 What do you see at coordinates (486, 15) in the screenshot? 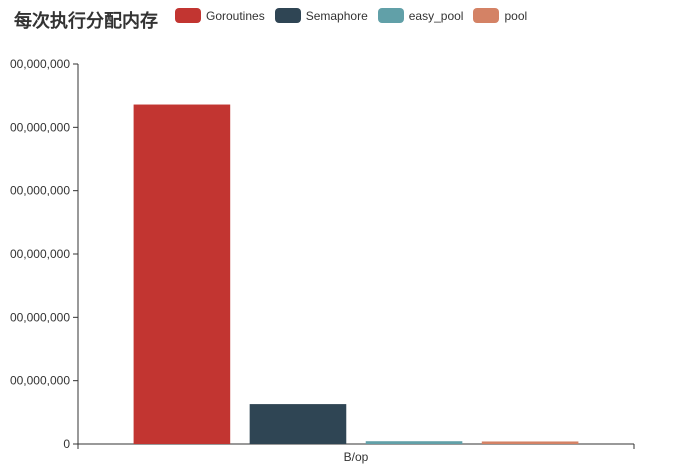
I see `legend-swatch-pool` at bounding box center [486, 15].